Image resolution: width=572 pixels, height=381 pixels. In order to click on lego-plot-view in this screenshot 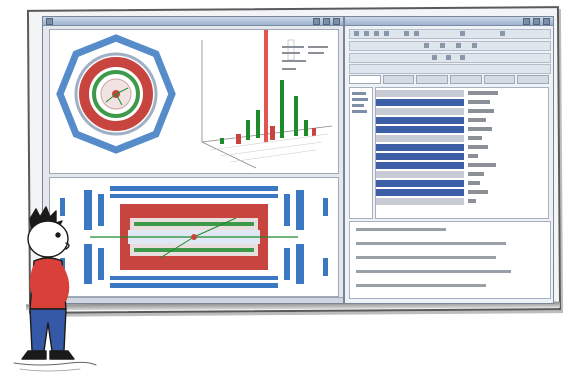, I will do `click(267, 99)`.